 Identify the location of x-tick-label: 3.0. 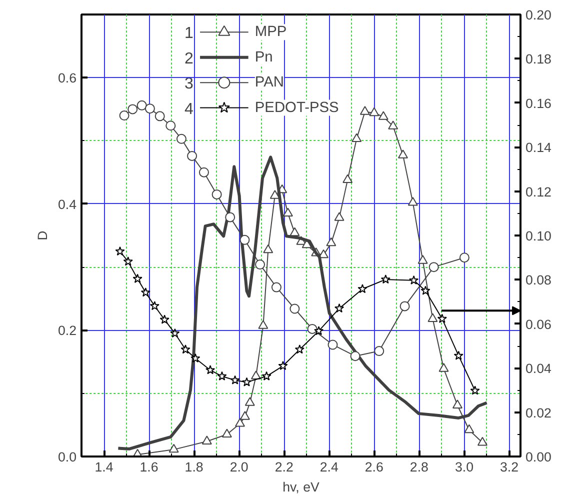
(464, 467).